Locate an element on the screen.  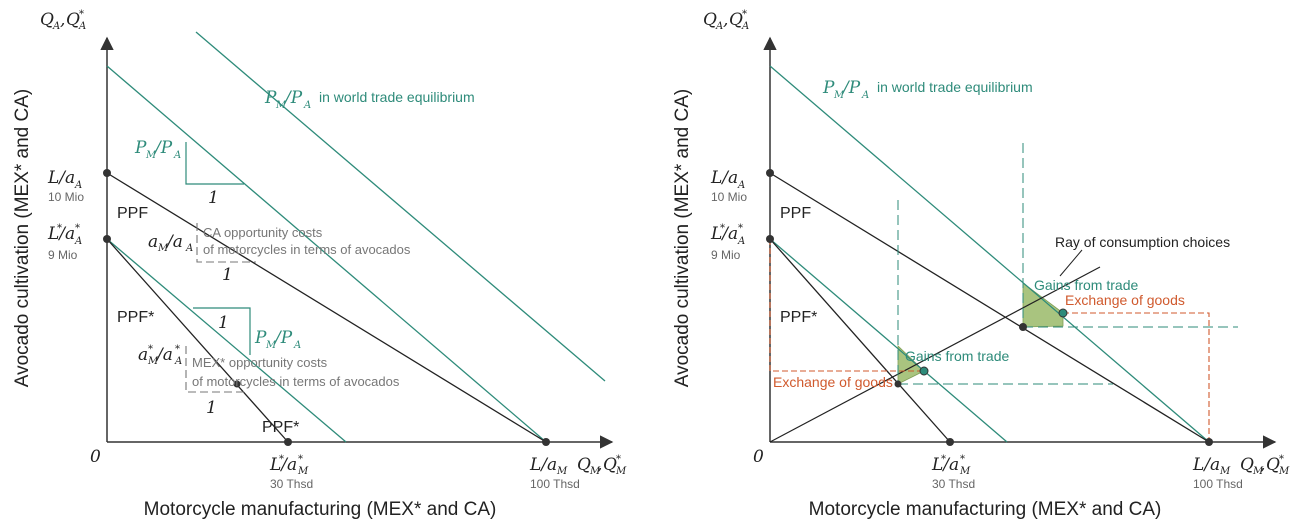
right-exchange-ca is located at coordinates (1136, 377).